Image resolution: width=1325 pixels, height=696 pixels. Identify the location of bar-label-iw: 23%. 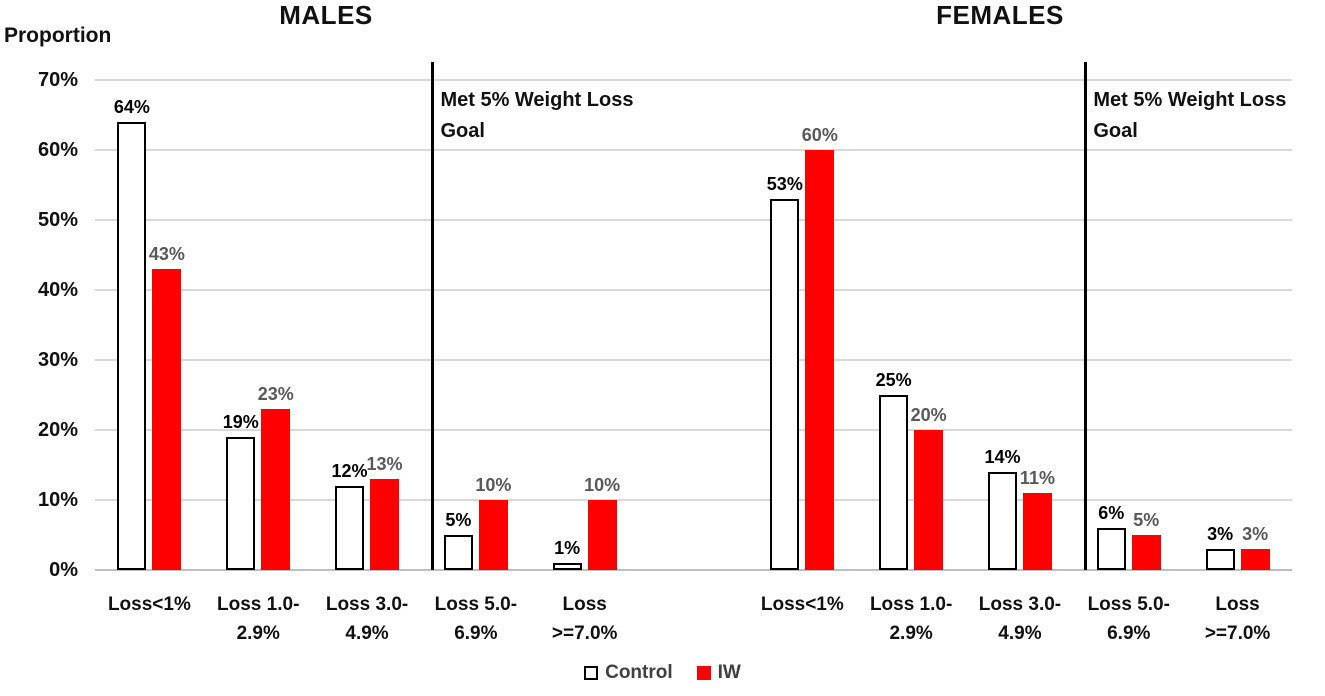
(275, 394).